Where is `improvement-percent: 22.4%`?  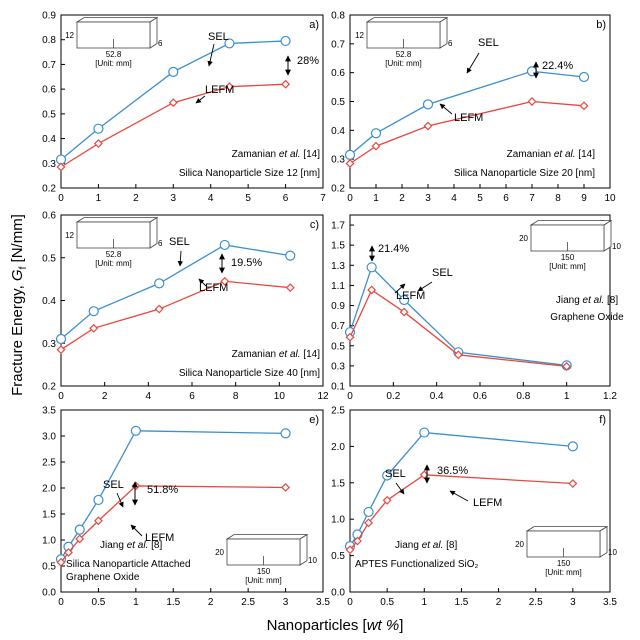
improvement-percent: 22.4% is located at coordinates (557, 66).